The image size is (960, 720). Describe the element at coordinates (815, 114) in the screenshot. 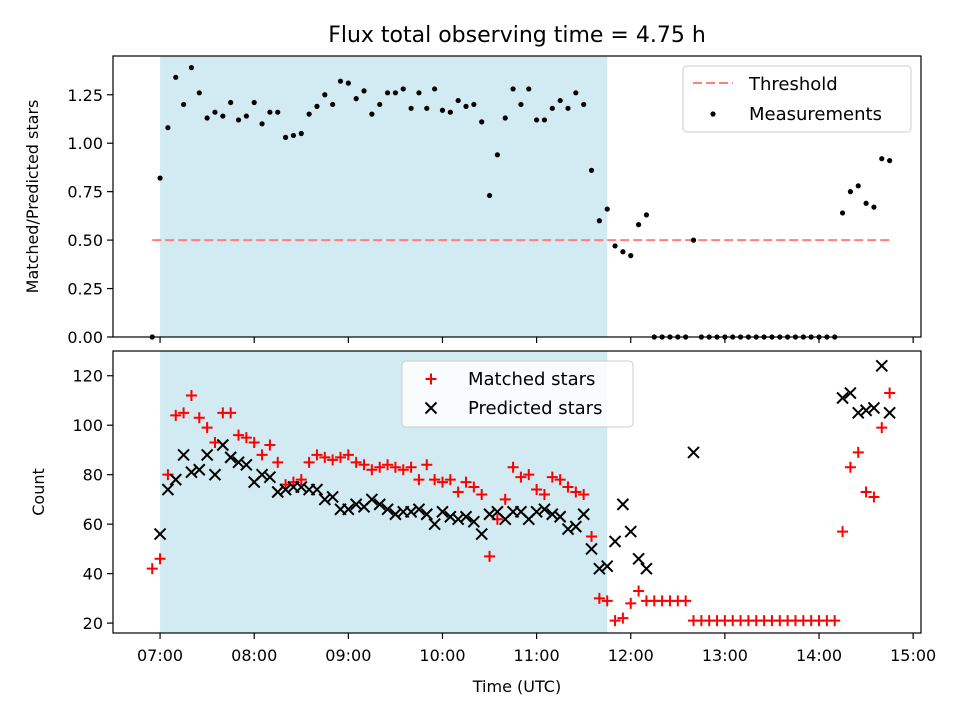

I see `legend-measurements-label: Measurements` at that location.